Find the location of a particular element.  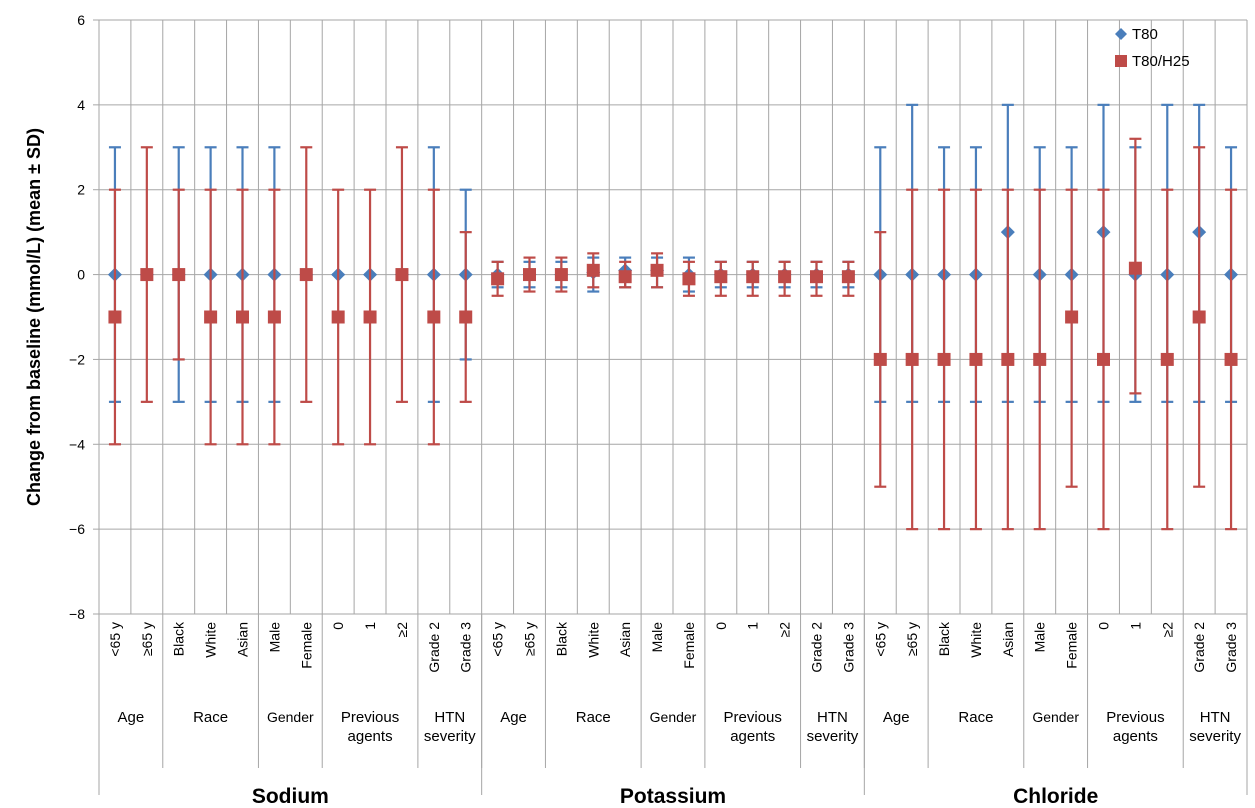

panel-label: Sodium is located at coordinates (290, 796).